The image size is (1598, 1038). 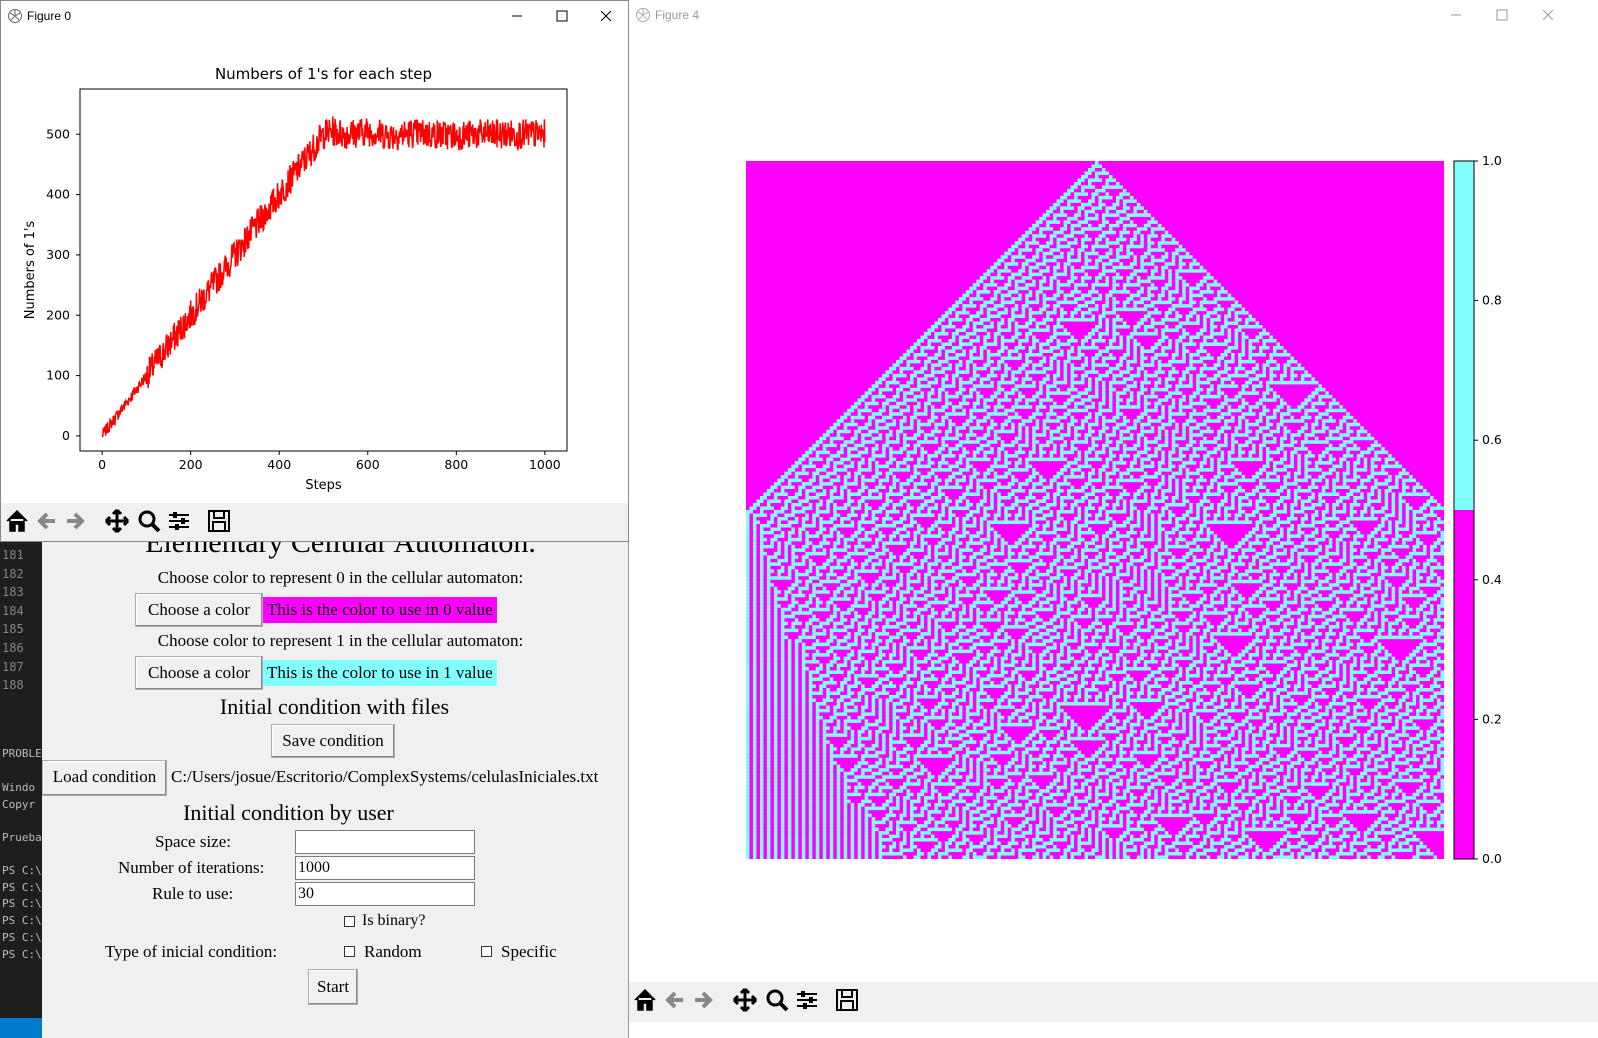 What do you see at coordinates (199, 610) in the screenshot?
I see `choose-color0-button: Choose a color` at bounding box center [199, 610].